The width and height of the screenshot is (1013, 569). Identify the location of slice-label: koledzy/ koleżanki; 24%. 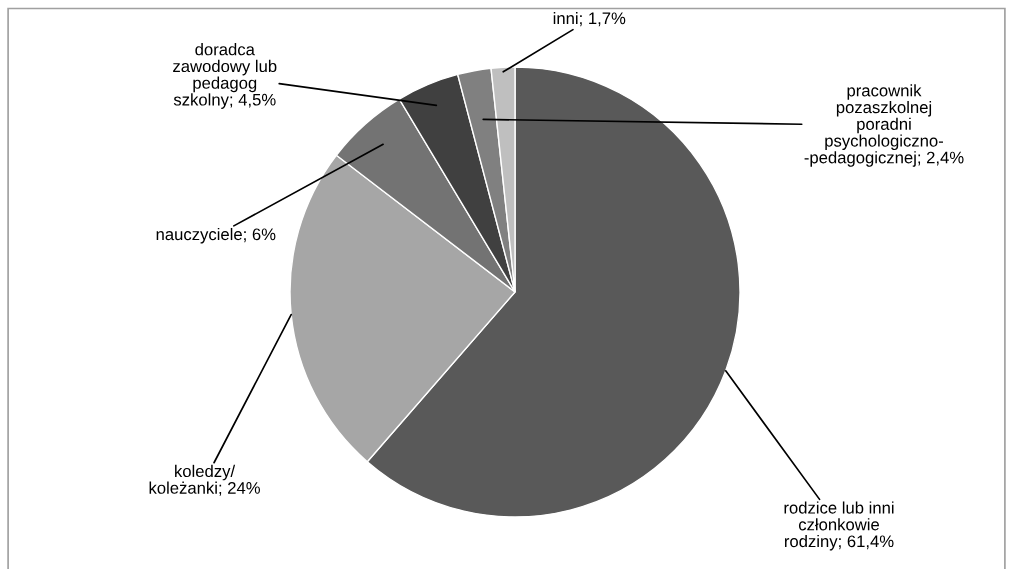
(204, 480).